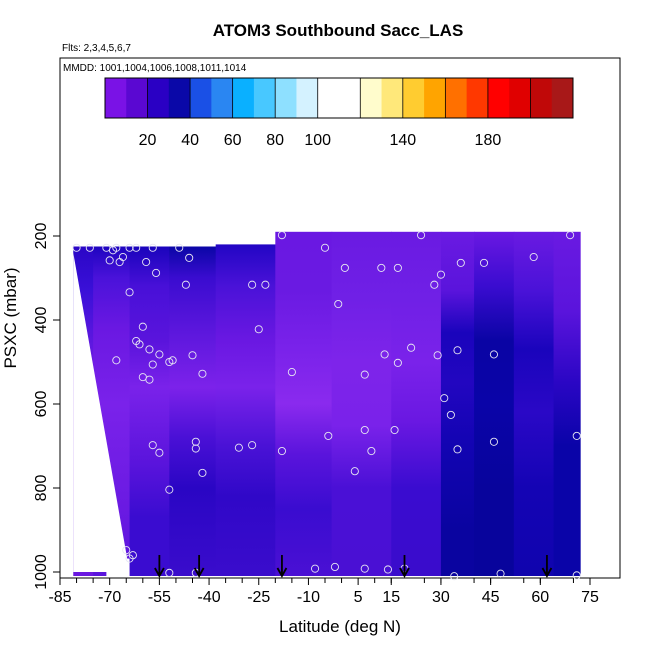 The image size is (650, 650). I want to click on x-tick-label: -55, so click(159, 597).